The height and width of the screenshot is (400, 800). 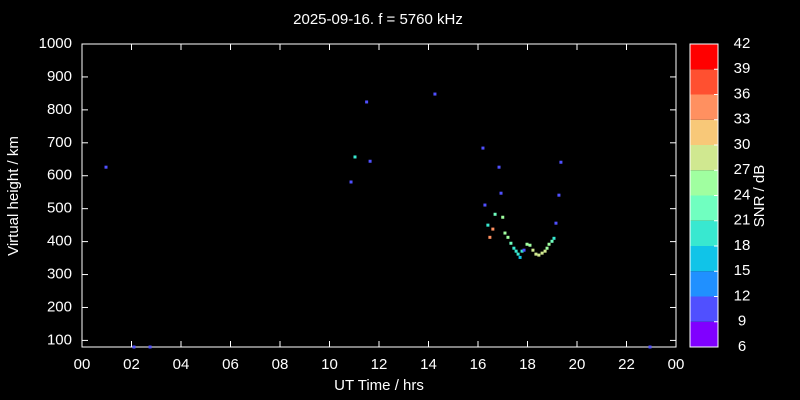 I want to click on x-tick-label: 16, so click(x=478, y=364).